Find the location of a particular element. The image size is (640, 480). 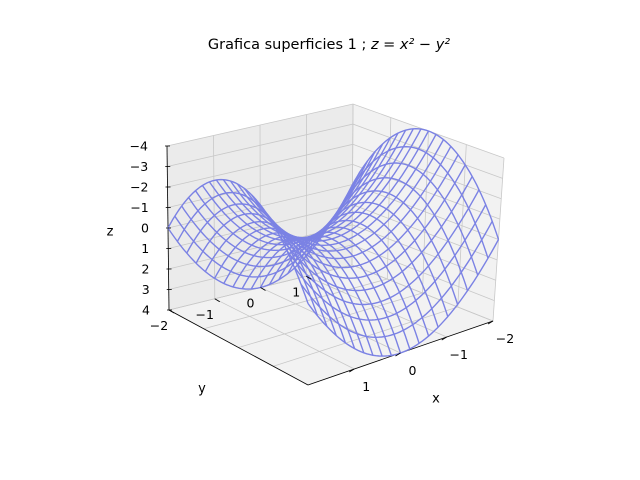

chart-title: Grafica superficies 1 ; z = x² − y² is located at coordinates (329, 45).